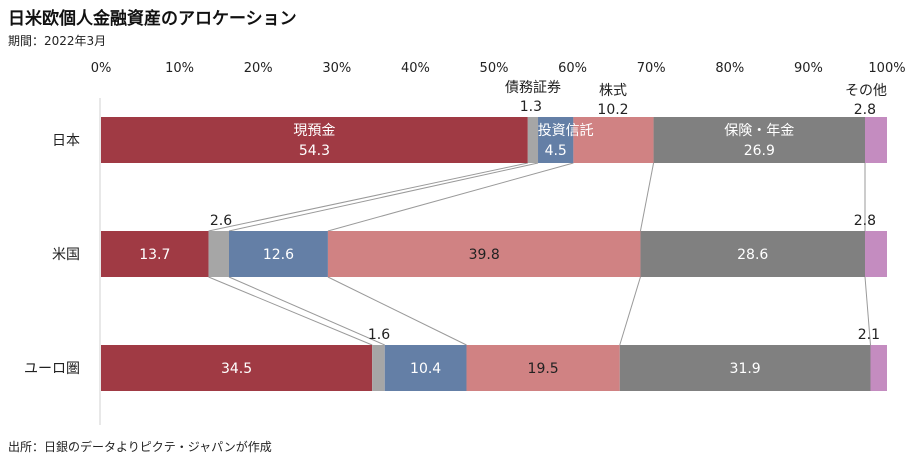 This screenshot has height=460, width=916. I want to click on category-label: 米国, so click(66, 255).